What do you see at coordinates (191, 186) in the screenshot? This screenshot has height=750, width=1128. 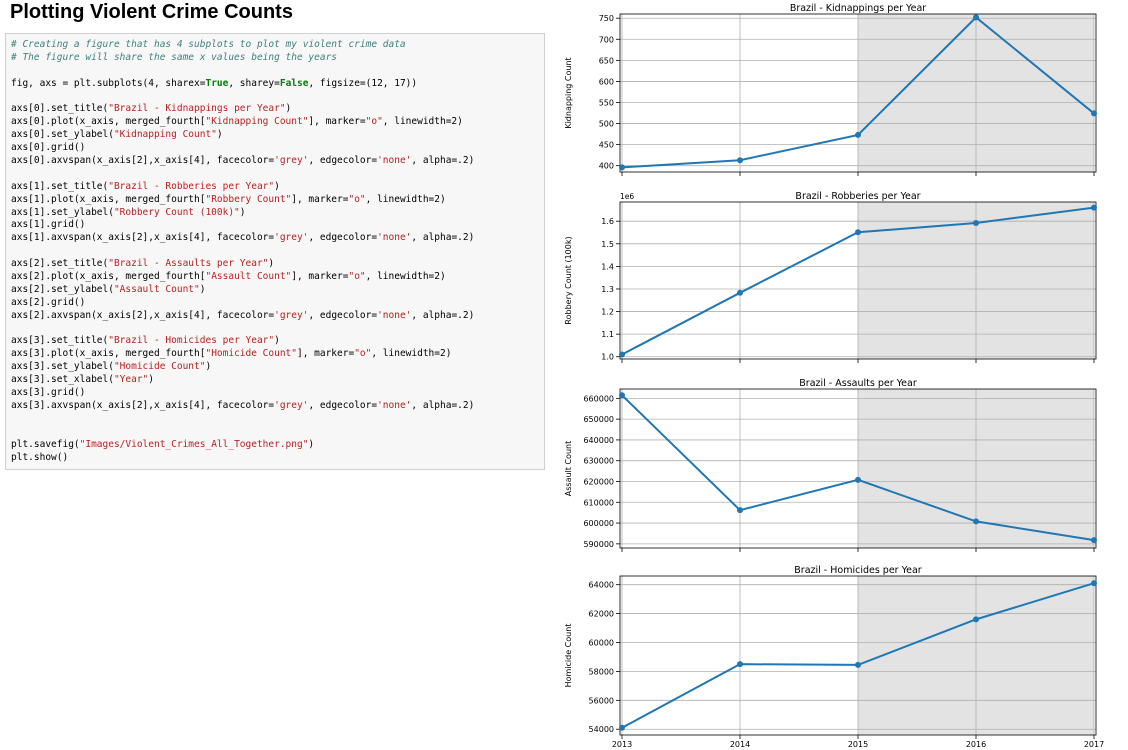 I see `code-token: "Brazil - Robberies per Year"` at bounding box center [191, 186].